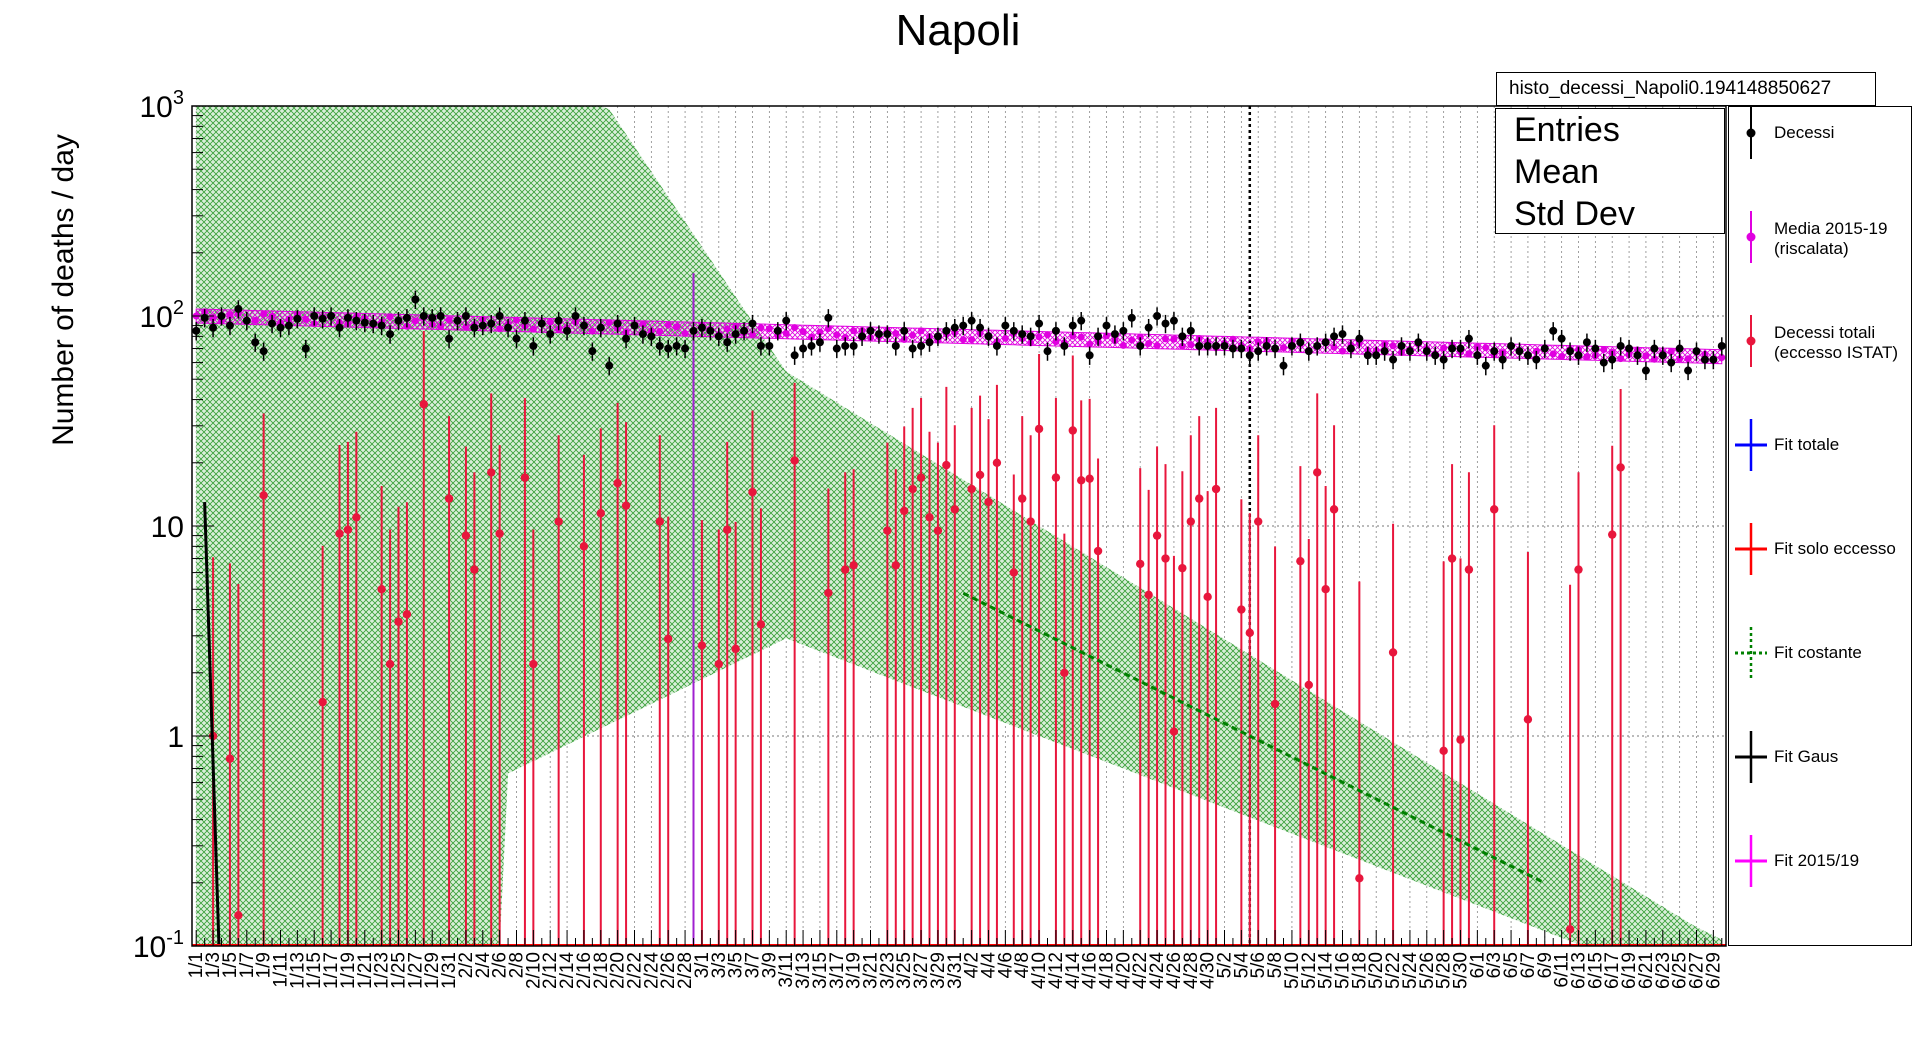 This screenshot has height=1052, width=1916. Describe the element at coordinates (1562, 970) in the screenshot. I see `x-tick-label: 6/11` at that location.